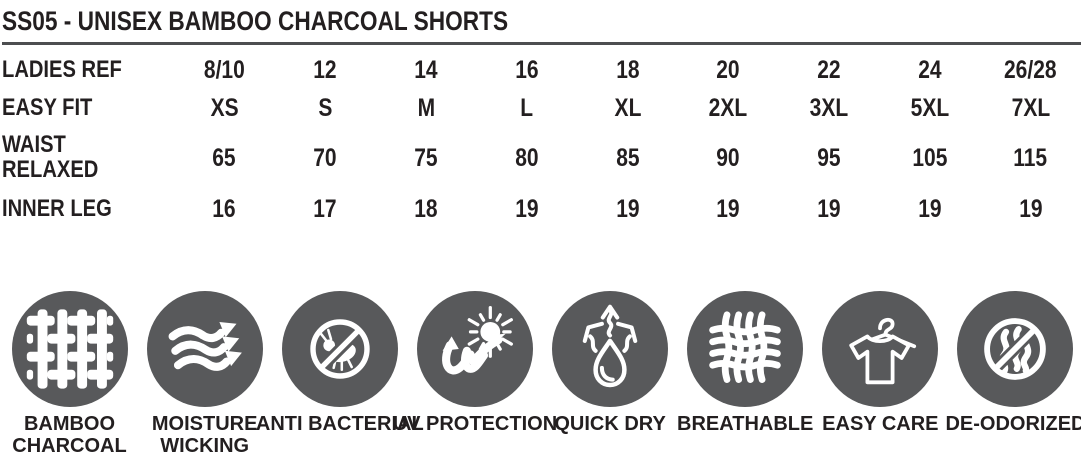 Image resolution: width=1081 pixels, height=473 pixels. Describe the element at coordinates (745, 424) in the screenshot. I see `feature-label: BREATHABLE` at that location.